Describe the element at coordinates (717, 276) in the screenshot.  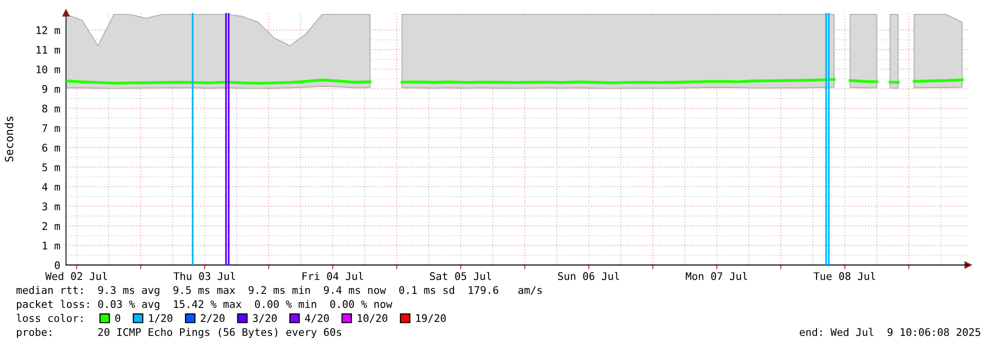
I see `x-tick-label: Mon 07 Jul` at that location.